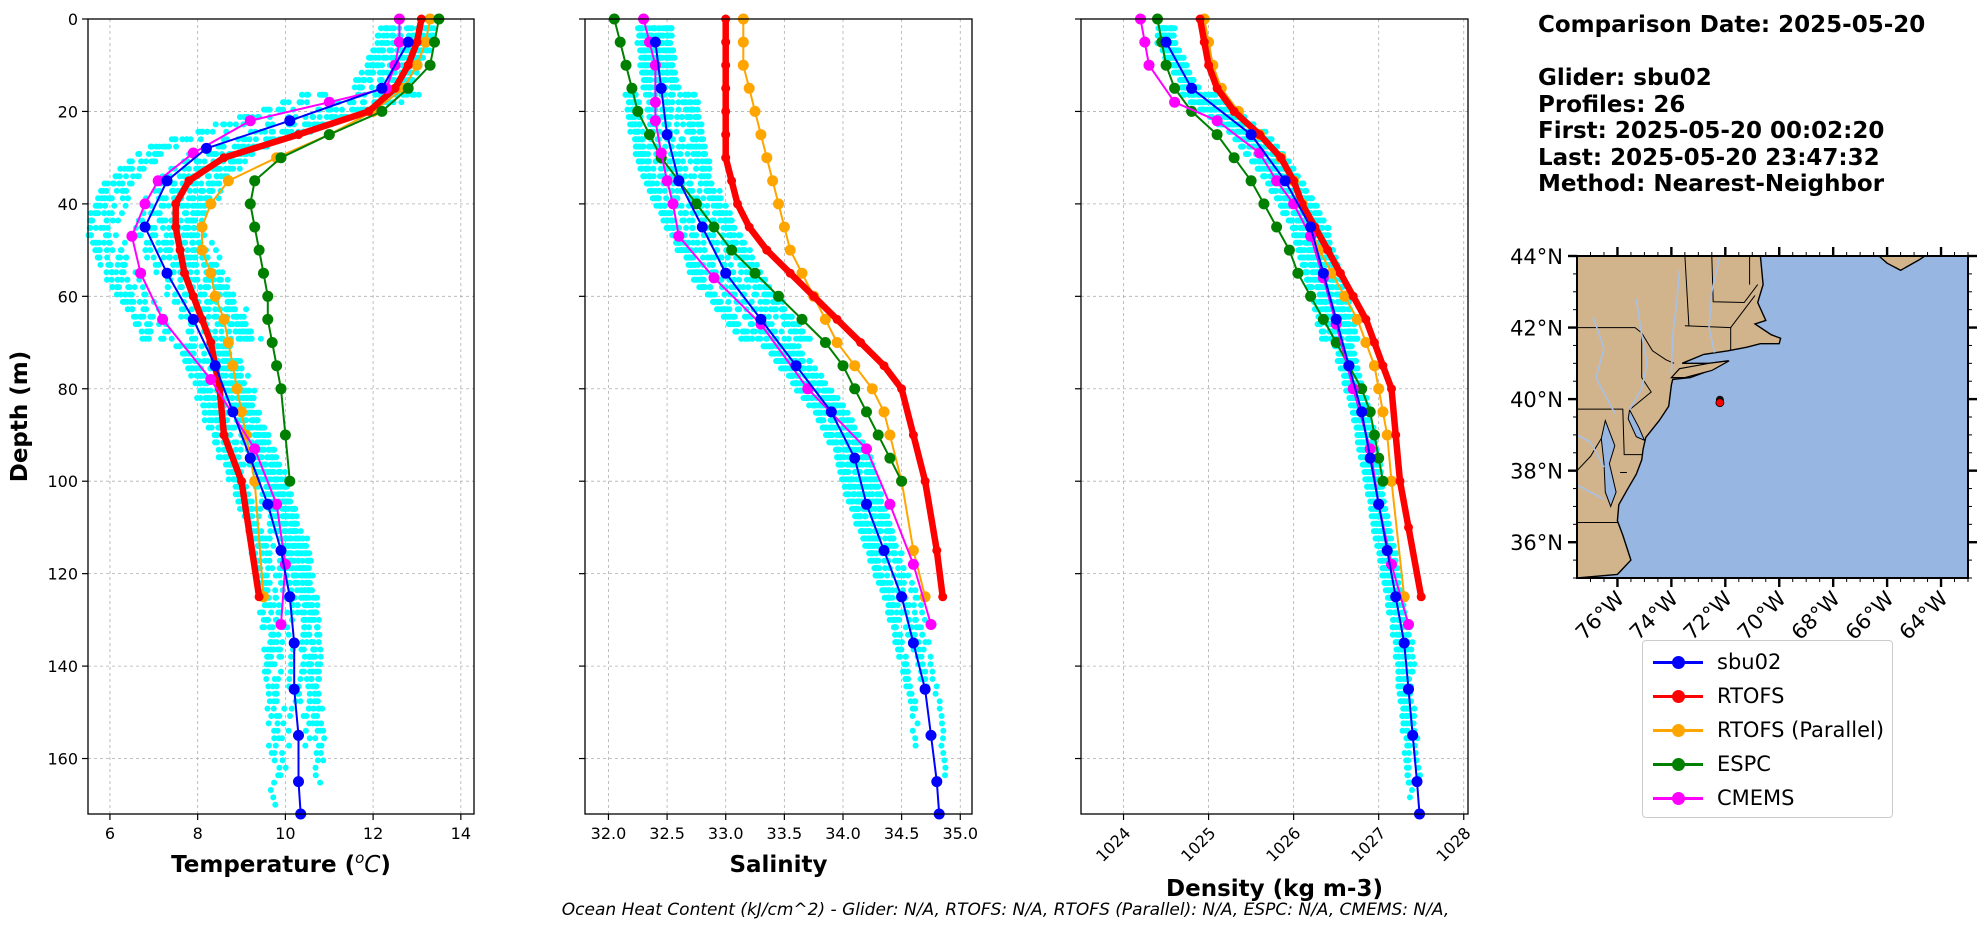  Describe the element at coordinates (298, 135) in the screenshot. I see `series-point-rtofs` at that location.